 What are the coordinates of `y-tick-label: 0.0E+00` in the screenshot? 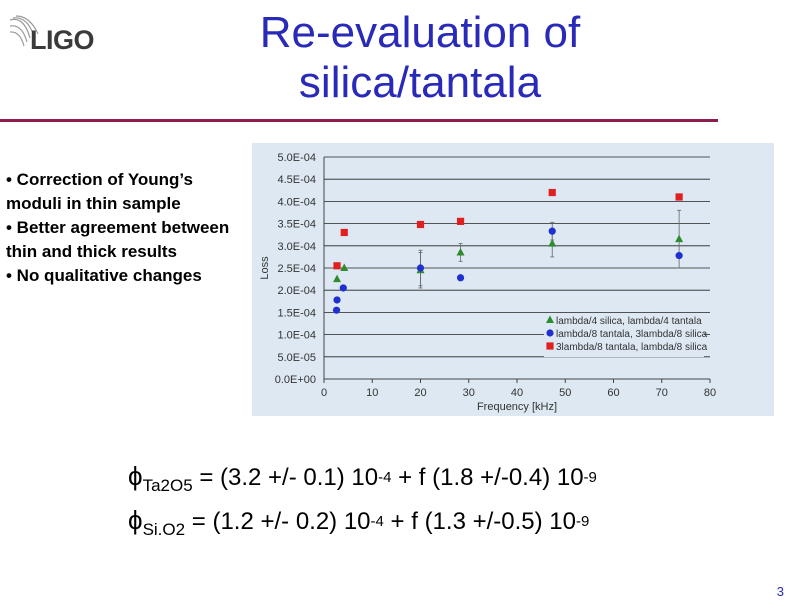 It's located at (295, 380).